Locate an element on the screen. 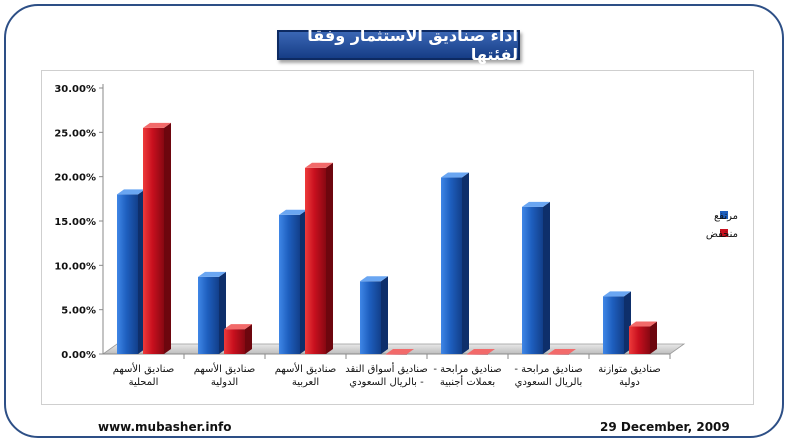 This screenshot has height=446, width=792. chart-title: اداء صناديق الاستثمار وفقا لفئتها is located at coordinates (398, 45).